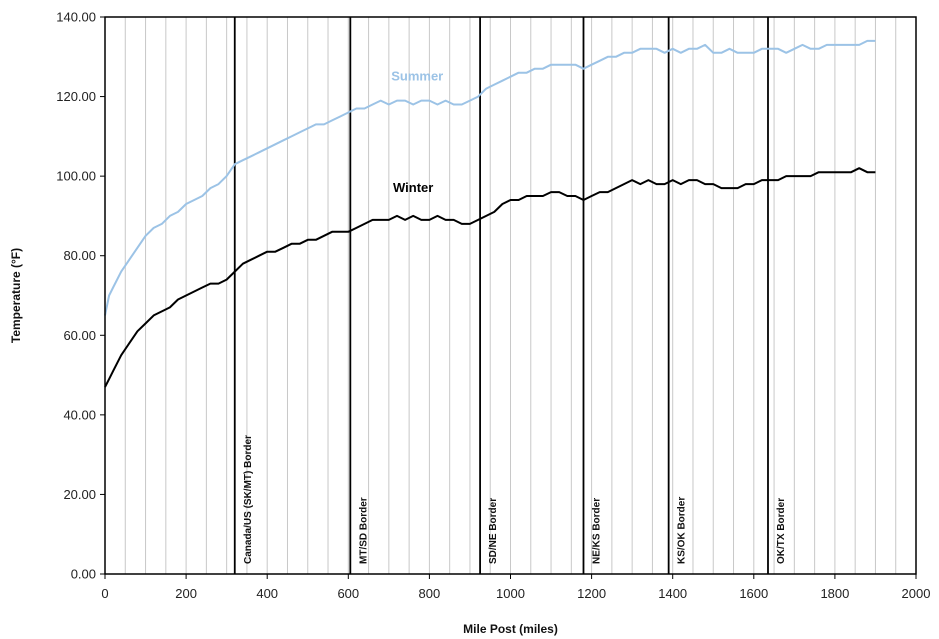 This screenshot has width=939, height=639. What do you see at coordinates (916, 593) in the screenshot?
I see `x-tick-label: 2000` at bounding box center [916, 593].